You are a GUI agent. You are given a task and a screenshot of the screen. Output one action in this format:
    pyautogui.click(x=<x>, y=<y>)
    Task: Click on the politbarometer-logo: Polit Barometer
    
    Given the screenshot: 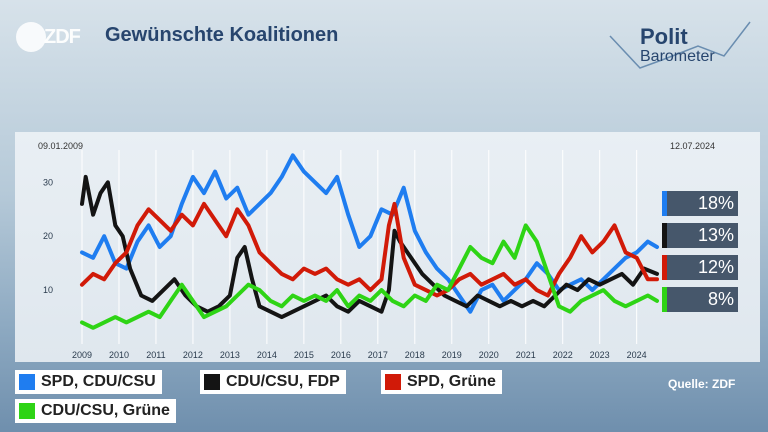 What is the action you would take?
    pyautogui.click(x=681, y=46)
    